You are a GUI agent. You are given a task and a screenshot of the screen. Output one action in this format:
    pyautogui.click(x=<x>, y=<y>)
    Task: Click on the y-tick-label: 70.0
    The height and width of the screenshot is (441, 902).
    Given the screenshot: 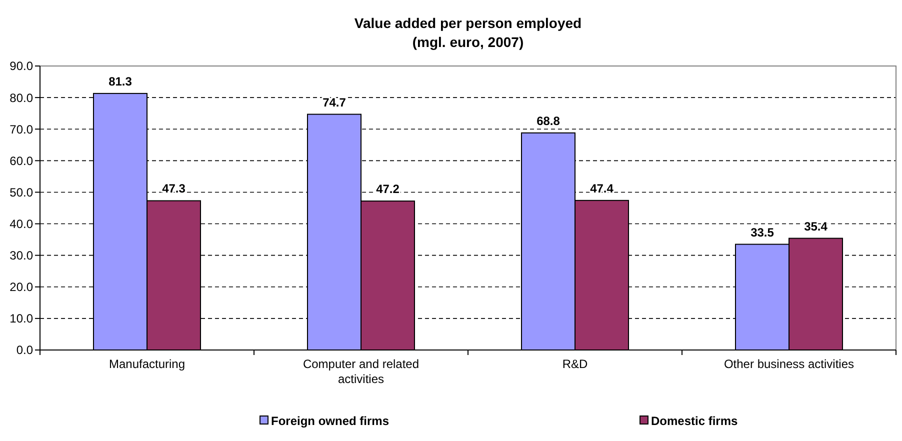 What is the action you would take?
    pyautogui.click(x=22, y=129)
    